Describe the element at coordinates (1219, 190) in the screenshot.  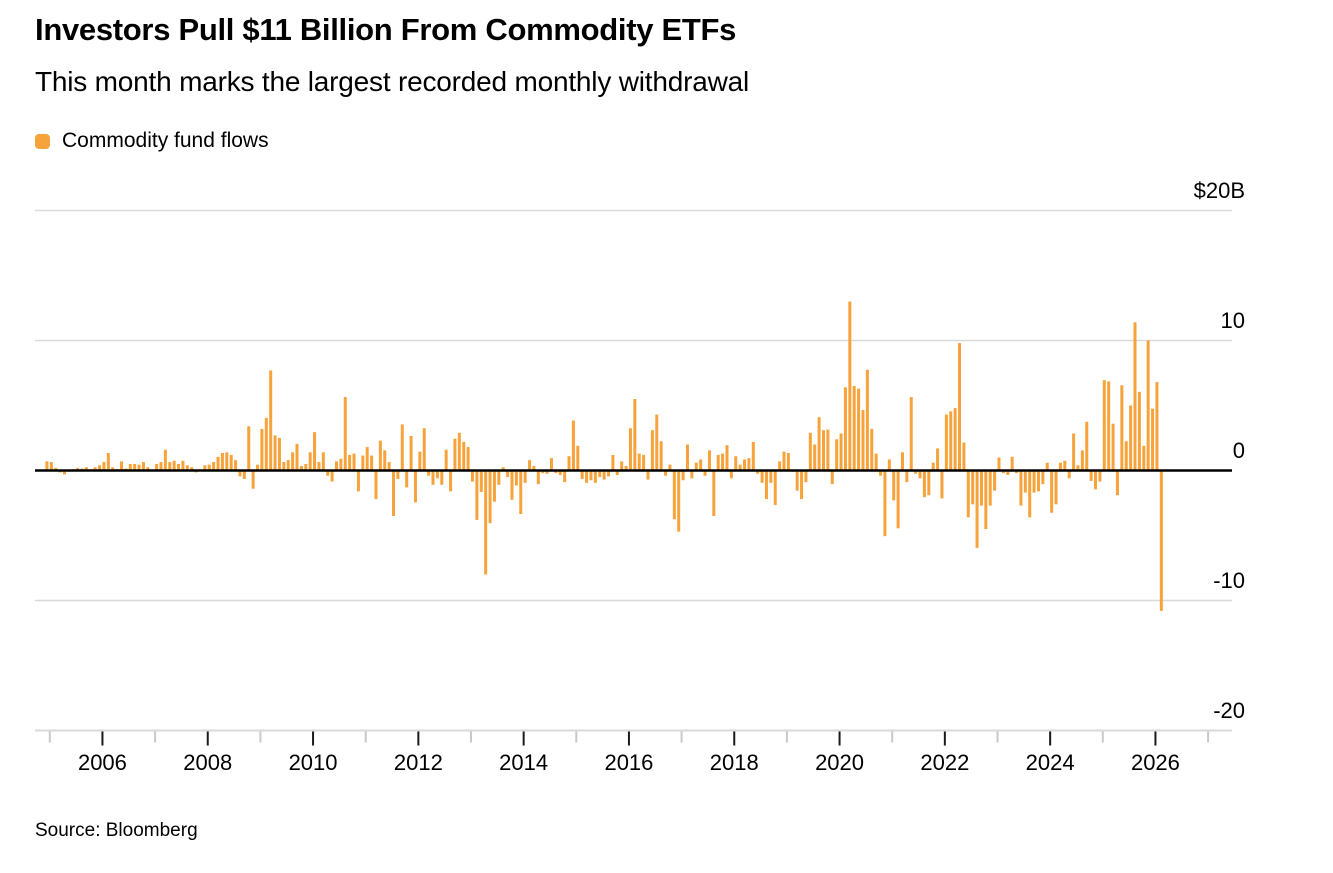
I see `y-axis-label-20: $20B` at that location.